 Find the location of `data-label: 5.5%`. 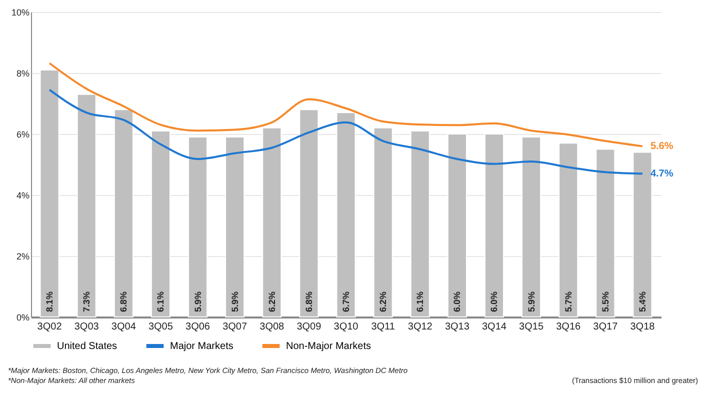

data-label: 5.5% is located at coordinates (605, 301).